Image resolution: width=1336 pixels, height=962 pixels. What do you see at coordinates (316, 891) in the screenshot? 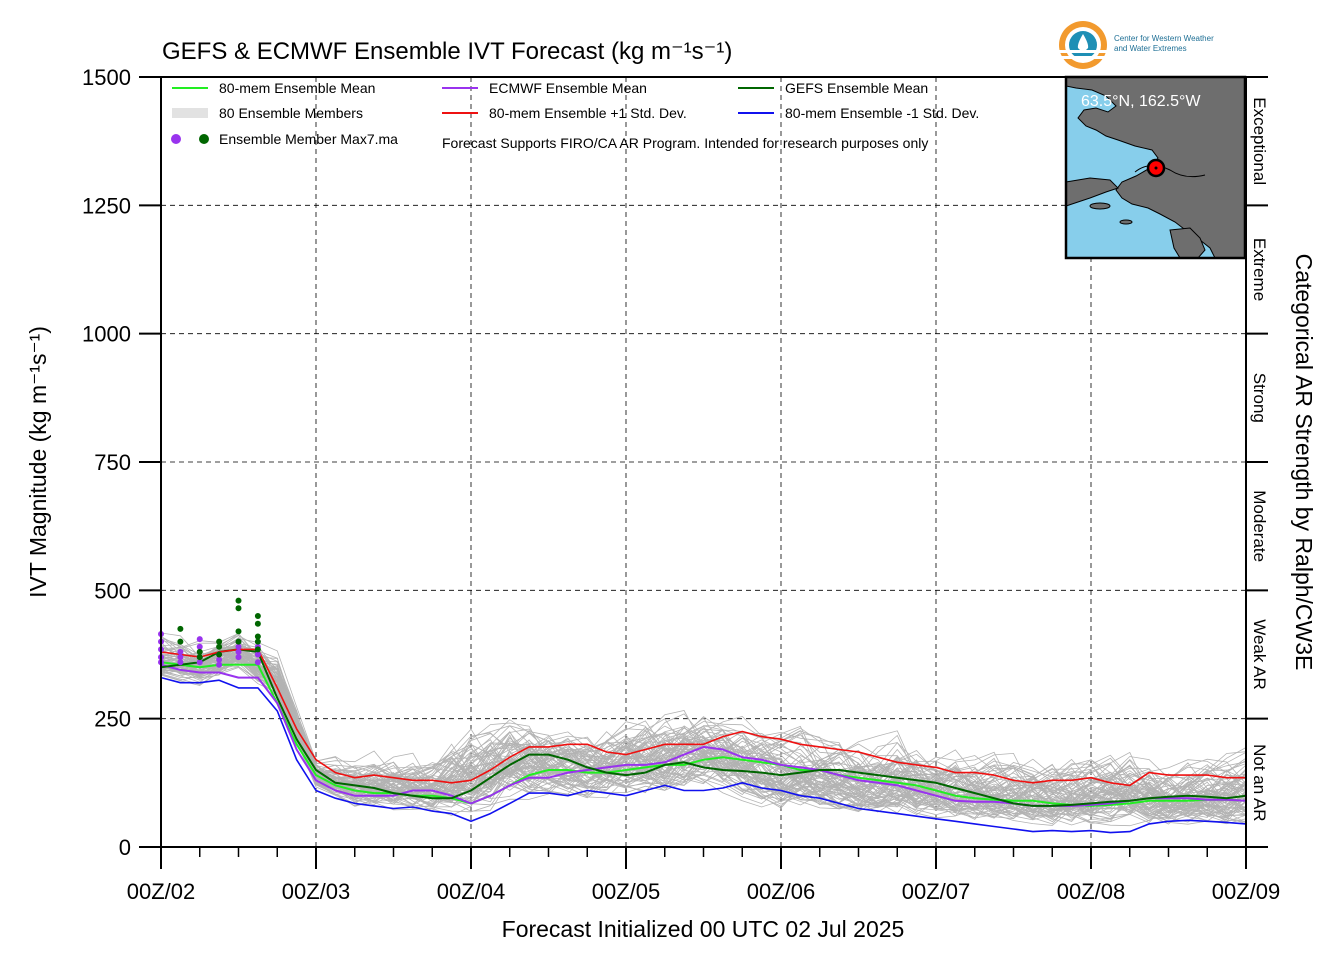
I see `x-tick-label: 00Z/03` at bounding box center [316, 891].